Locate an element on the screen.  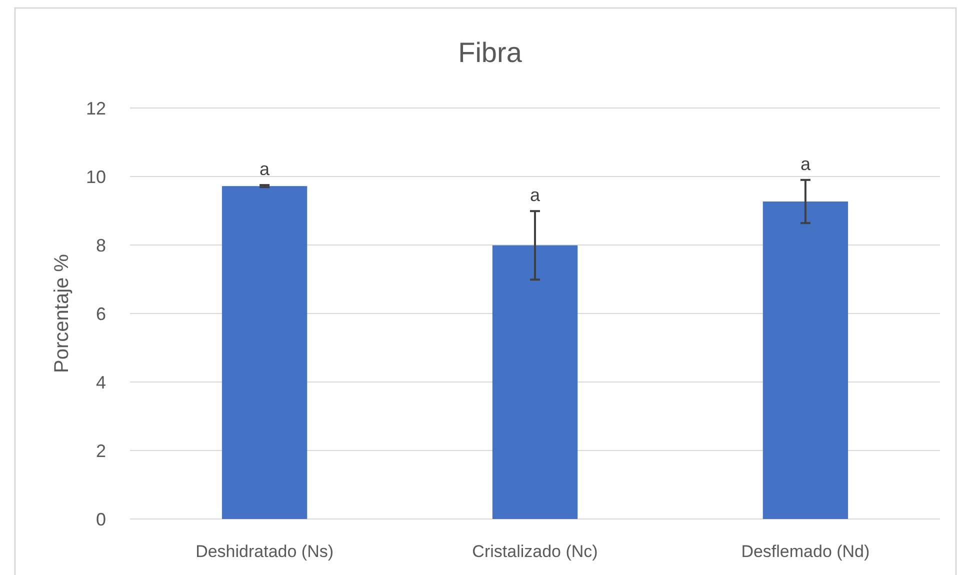
x-tick-label: Desflemado (Nd) is located at coordinates (805, 551).